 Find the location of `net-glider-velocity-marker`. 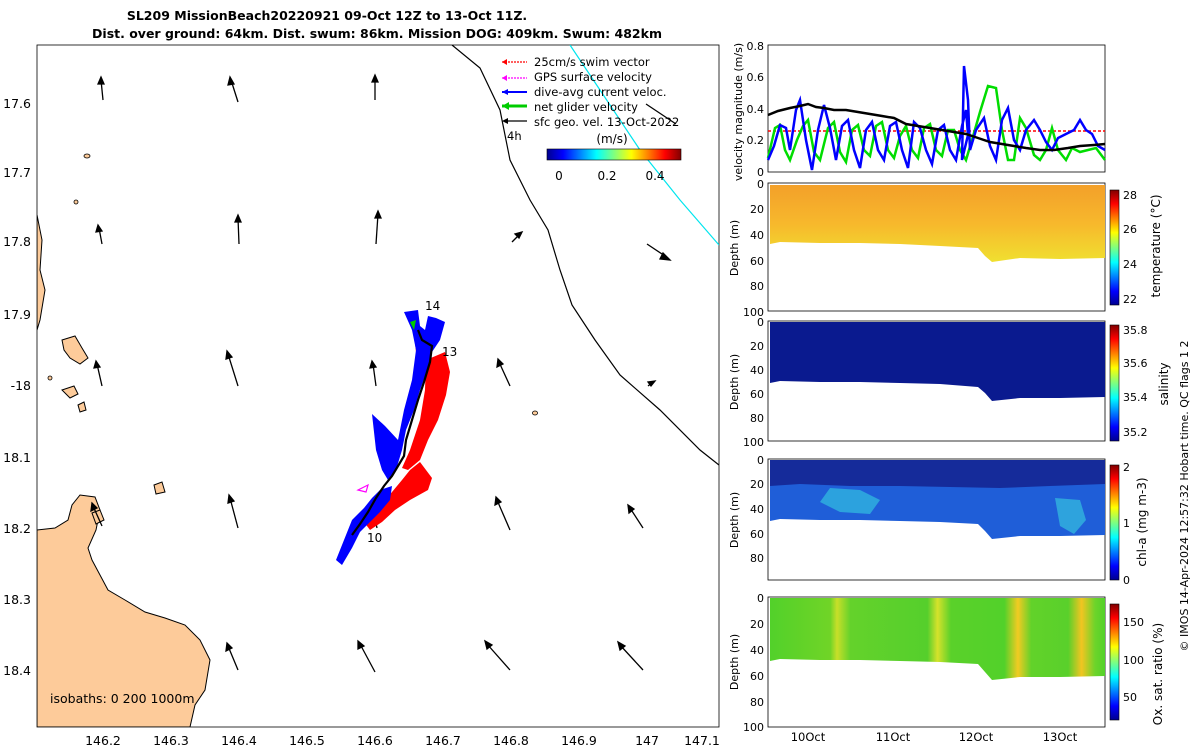

net-glider-velocity-marker is located at coordinates (413, 325).